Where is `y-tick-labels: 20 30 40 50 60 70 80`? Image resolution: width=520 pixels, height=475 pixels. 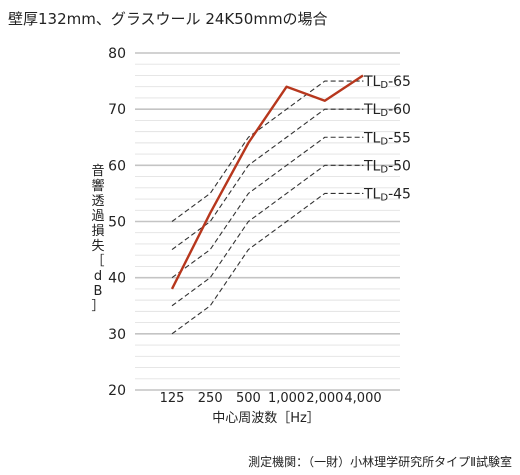
y-tick-labels: 20 30 40 50 60 70 80 is located at coordinates (117, 222).